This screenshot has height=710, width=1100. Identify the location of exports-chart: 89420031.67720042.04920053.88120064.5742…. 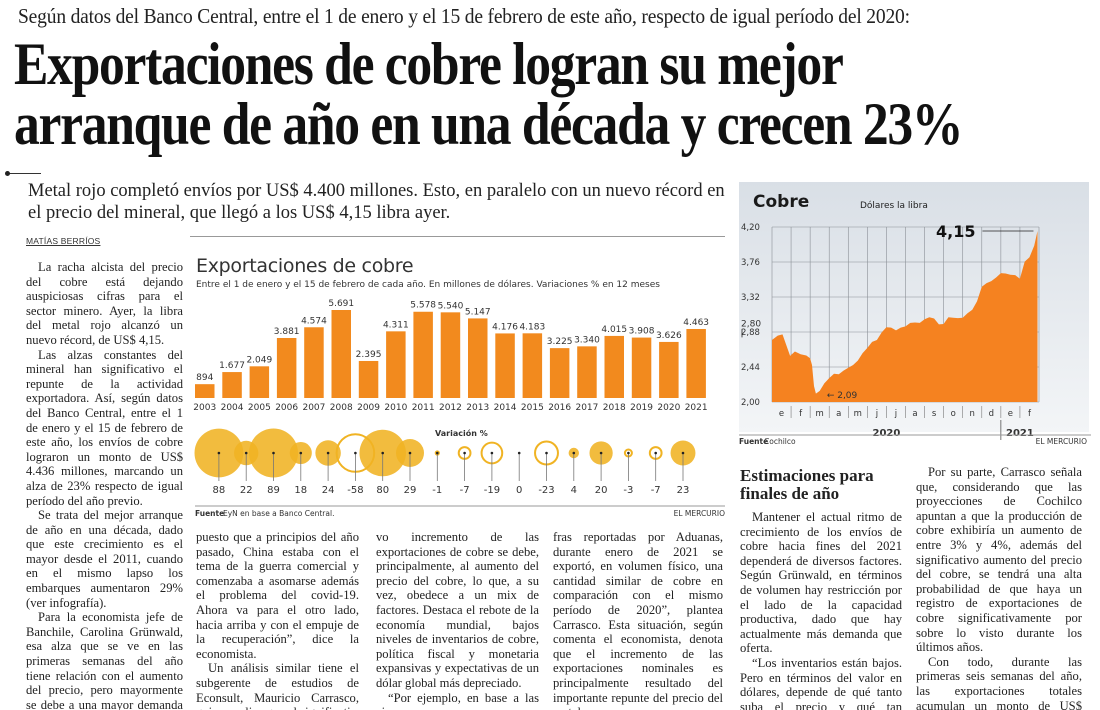
(459, 408).